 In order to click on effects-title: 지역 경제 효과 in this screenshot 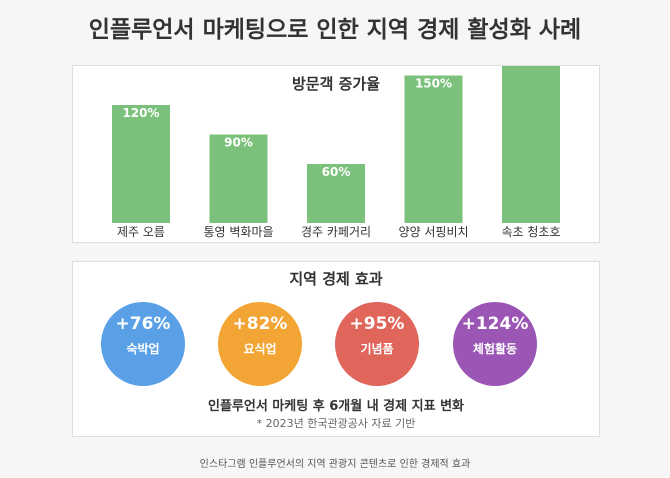, I will do `click(336, 279)`.